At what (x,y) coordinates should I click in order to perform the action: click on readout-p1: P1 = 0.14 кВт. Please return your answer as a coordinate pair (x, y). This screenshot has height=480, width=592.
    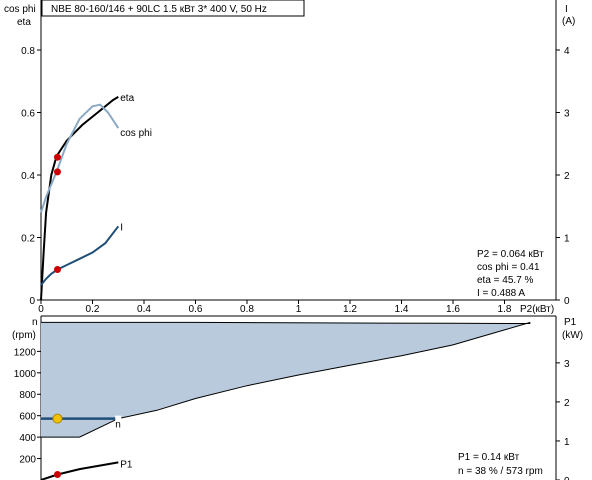
    Looking at the image, I should click on (489, 457).